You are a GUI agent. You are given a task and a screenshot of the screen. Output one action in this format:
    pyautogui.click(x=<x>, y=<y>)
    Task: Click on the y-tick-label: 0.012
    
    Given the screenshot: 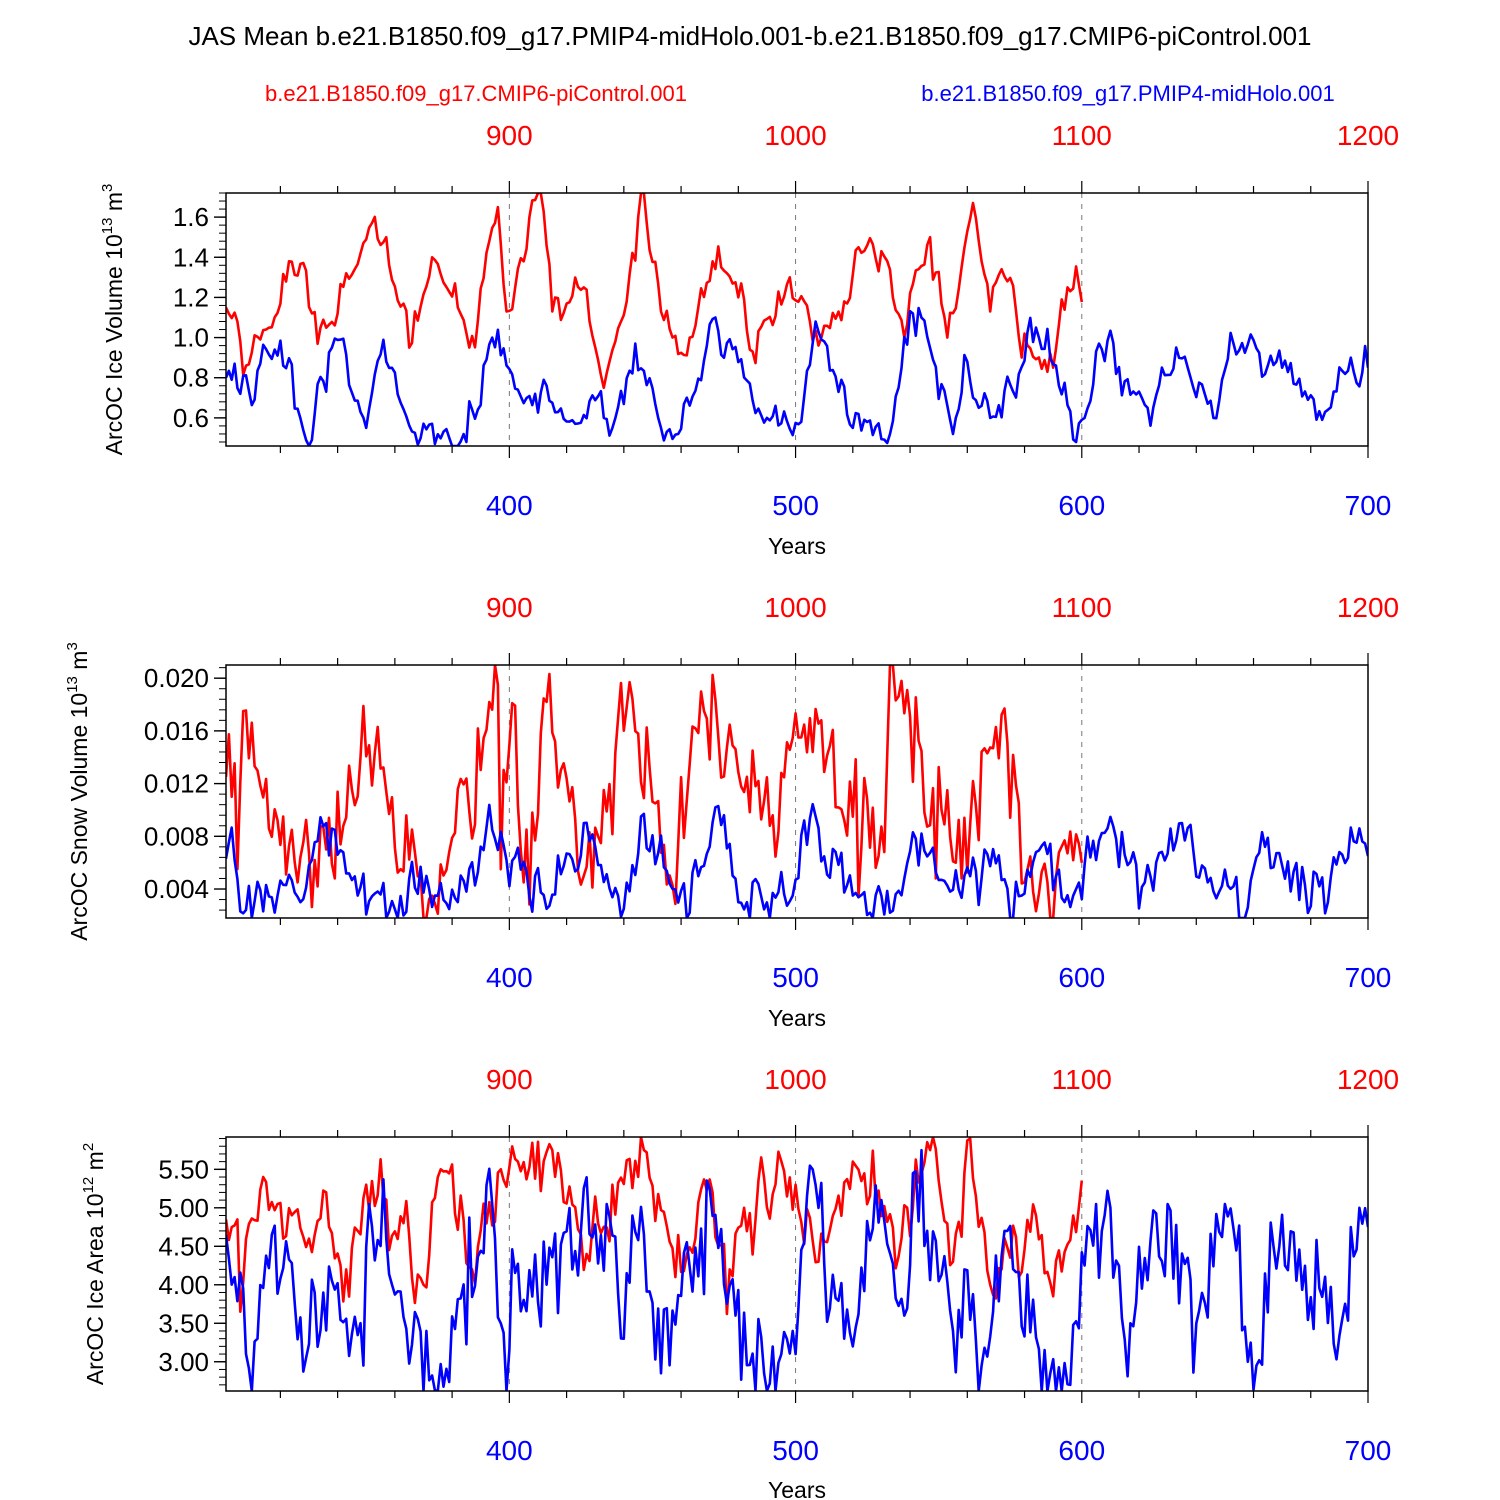 What is the action you would take?
    pyautogui.click(x=176, y=784)
    